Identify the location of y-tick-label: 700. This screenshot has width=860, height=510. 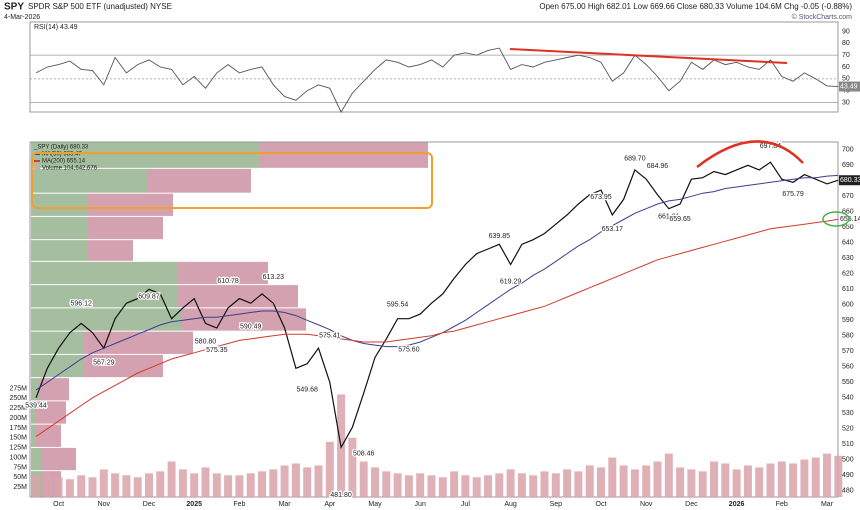
(848, 150).